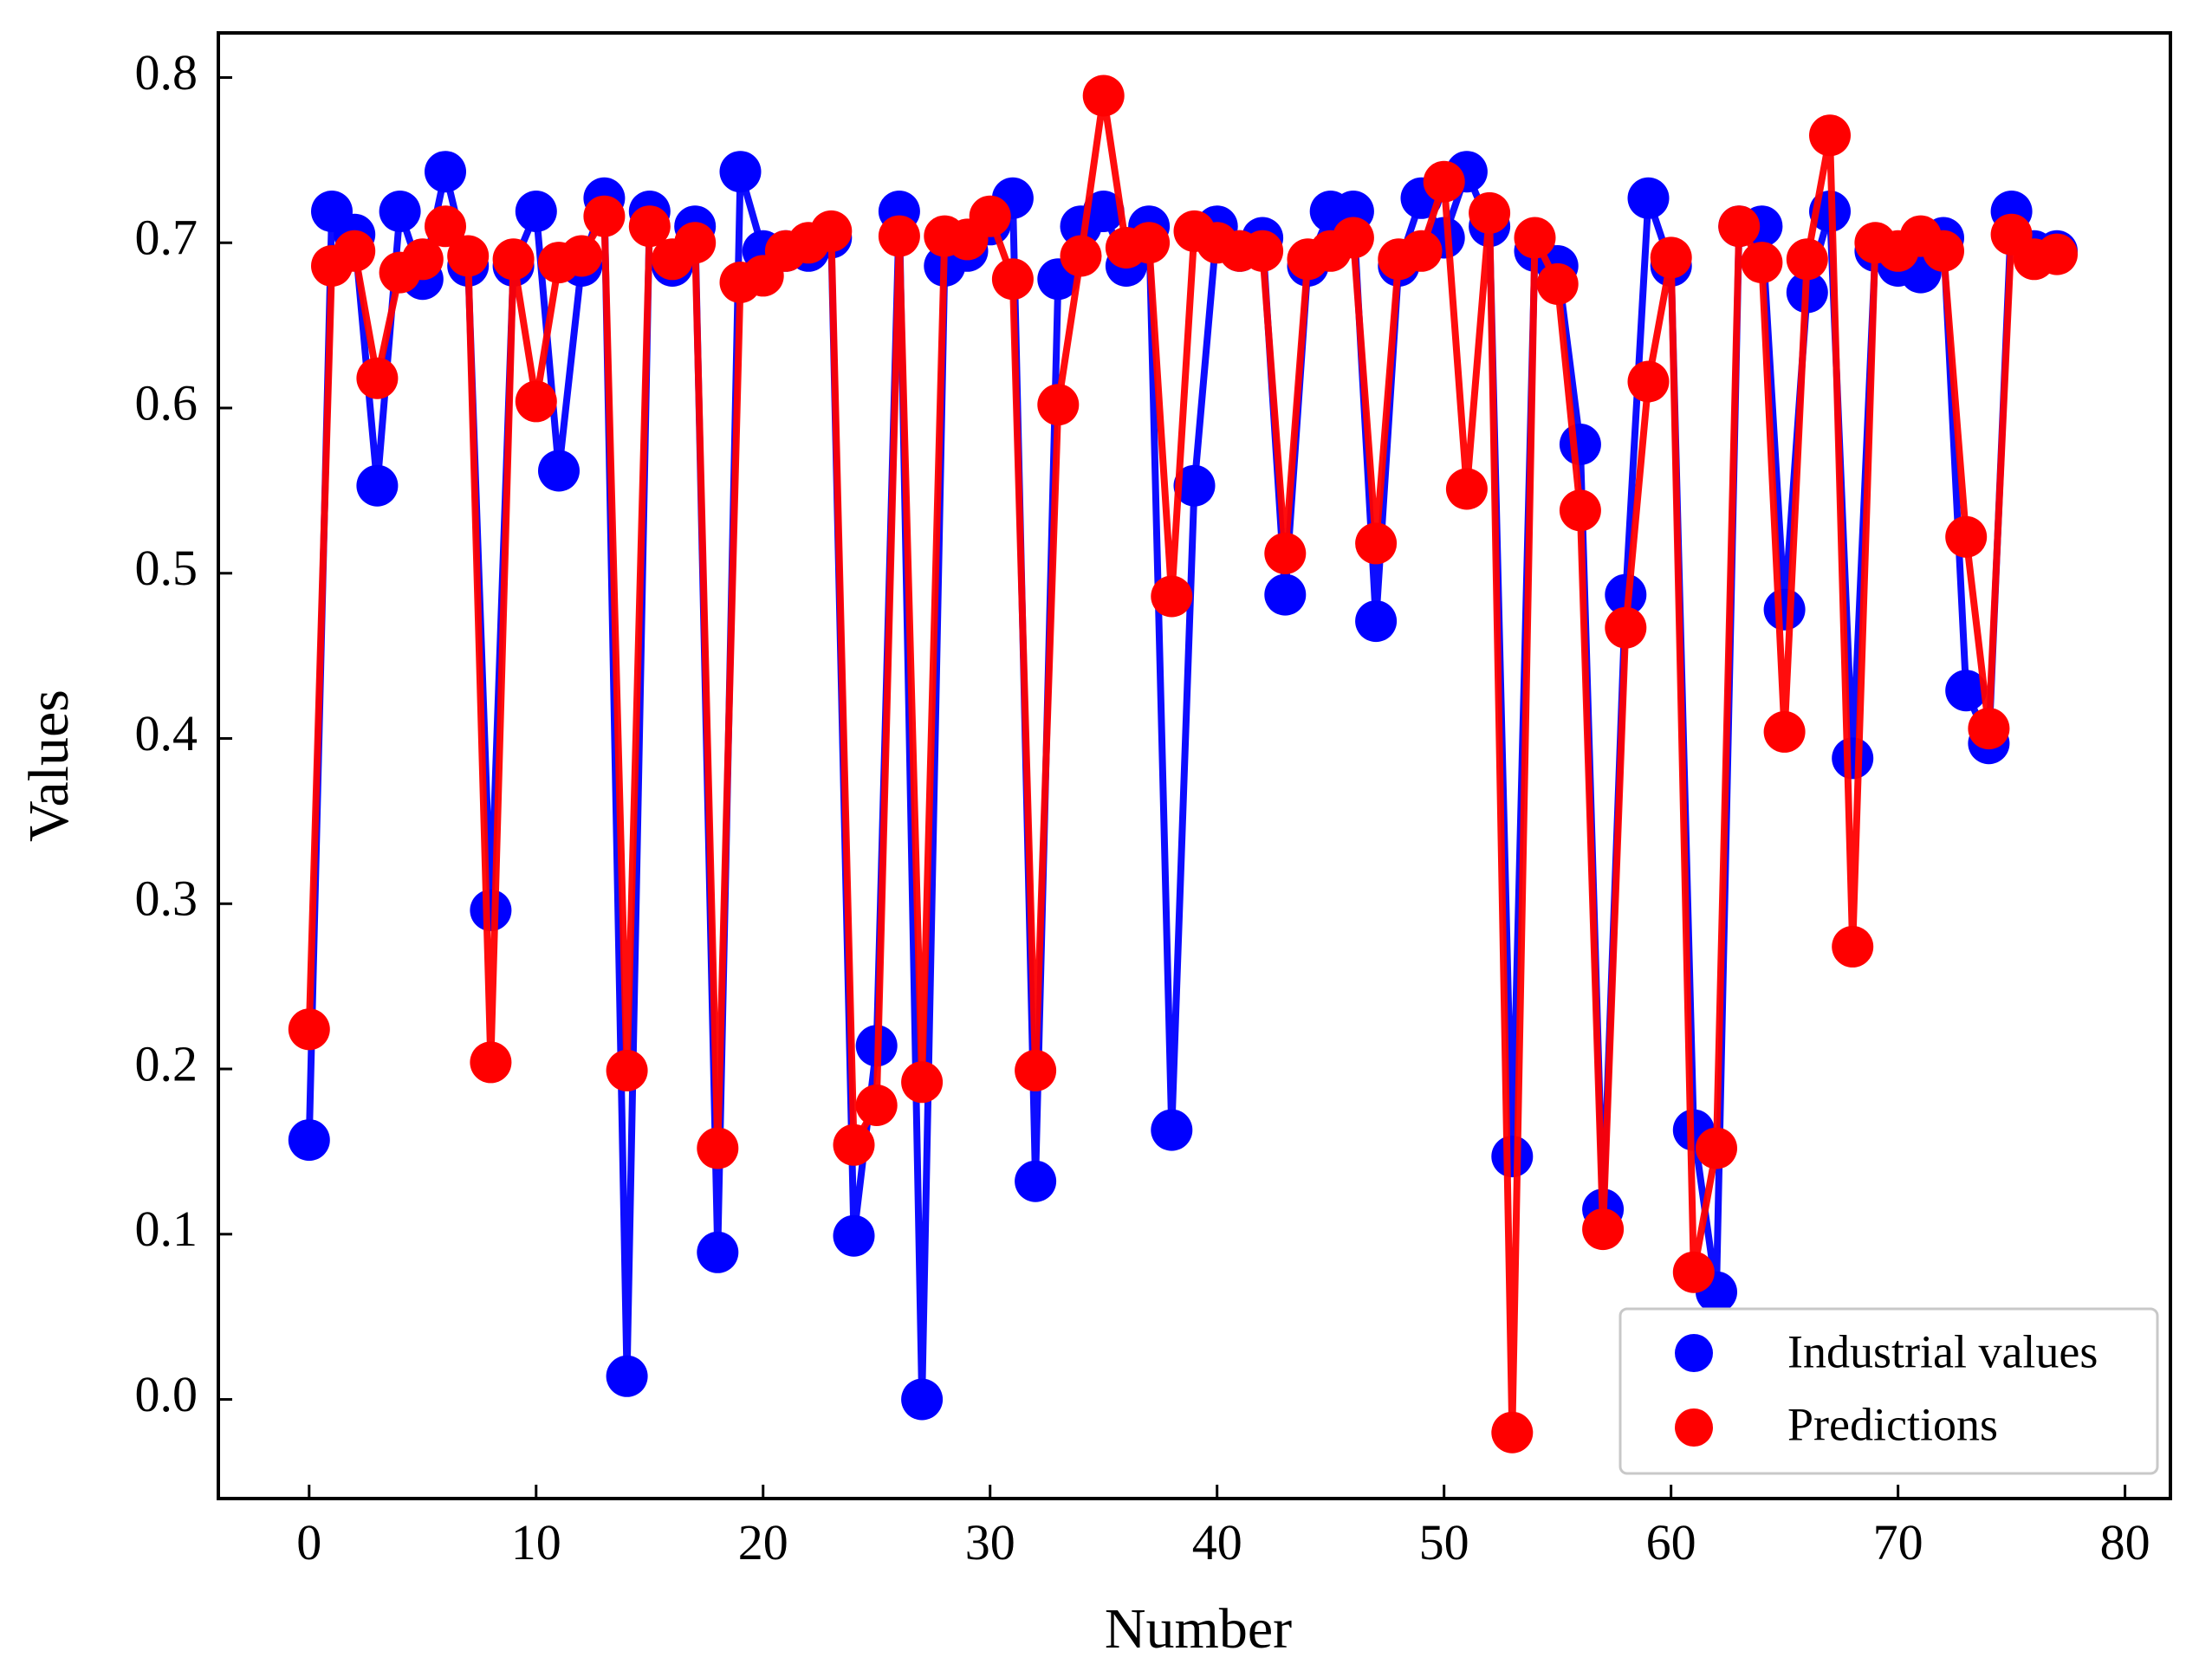  What do you see at coordinates (1898, 1542) in the screenshot?
I see `x-tick-label: 70` at bounding box center [1898, 1542].